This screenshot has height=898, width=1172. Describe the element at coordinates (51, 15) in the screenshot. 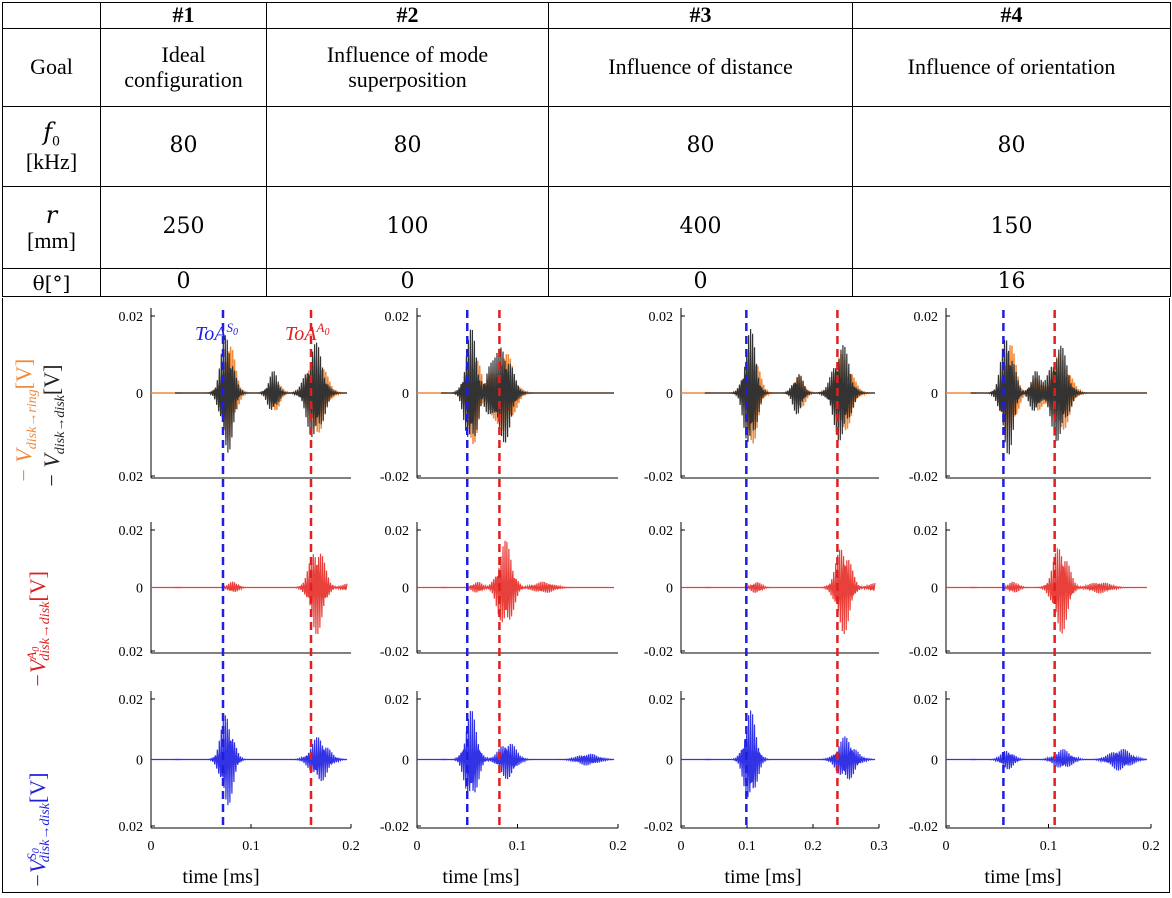

I see `corner-cell` at that location.